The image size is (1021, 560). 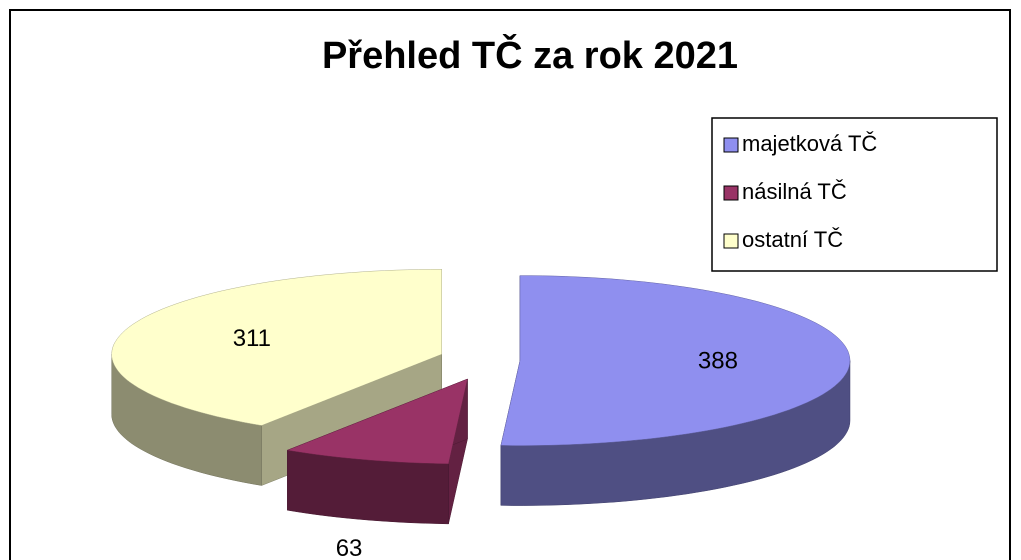 What do you see at coordinates (792, 239) in the screenshot?
I see `legend-label: ostatní TČ` at bounding box center [792, 239].